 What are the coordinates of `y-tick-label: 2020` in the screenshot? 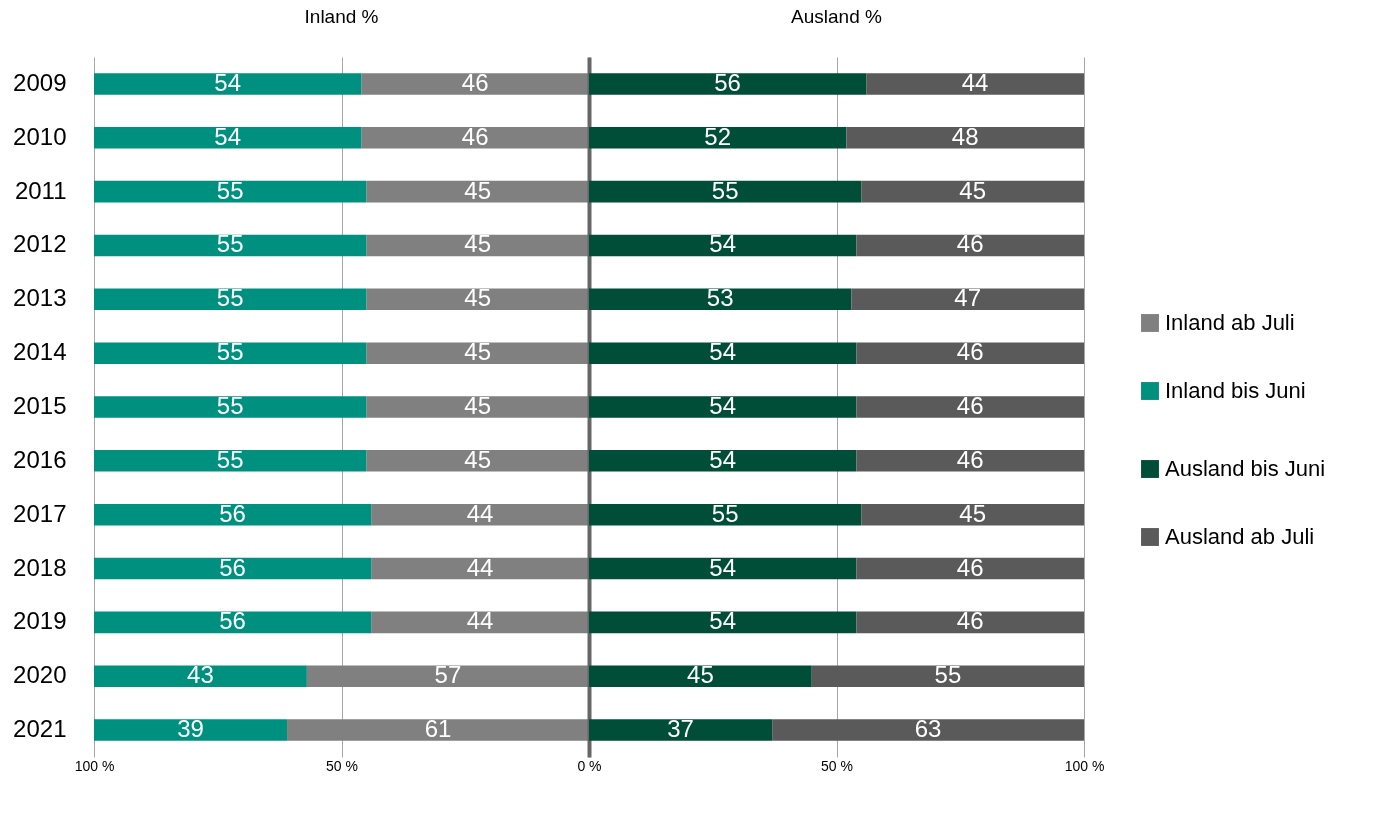 It's located at (40, 675).